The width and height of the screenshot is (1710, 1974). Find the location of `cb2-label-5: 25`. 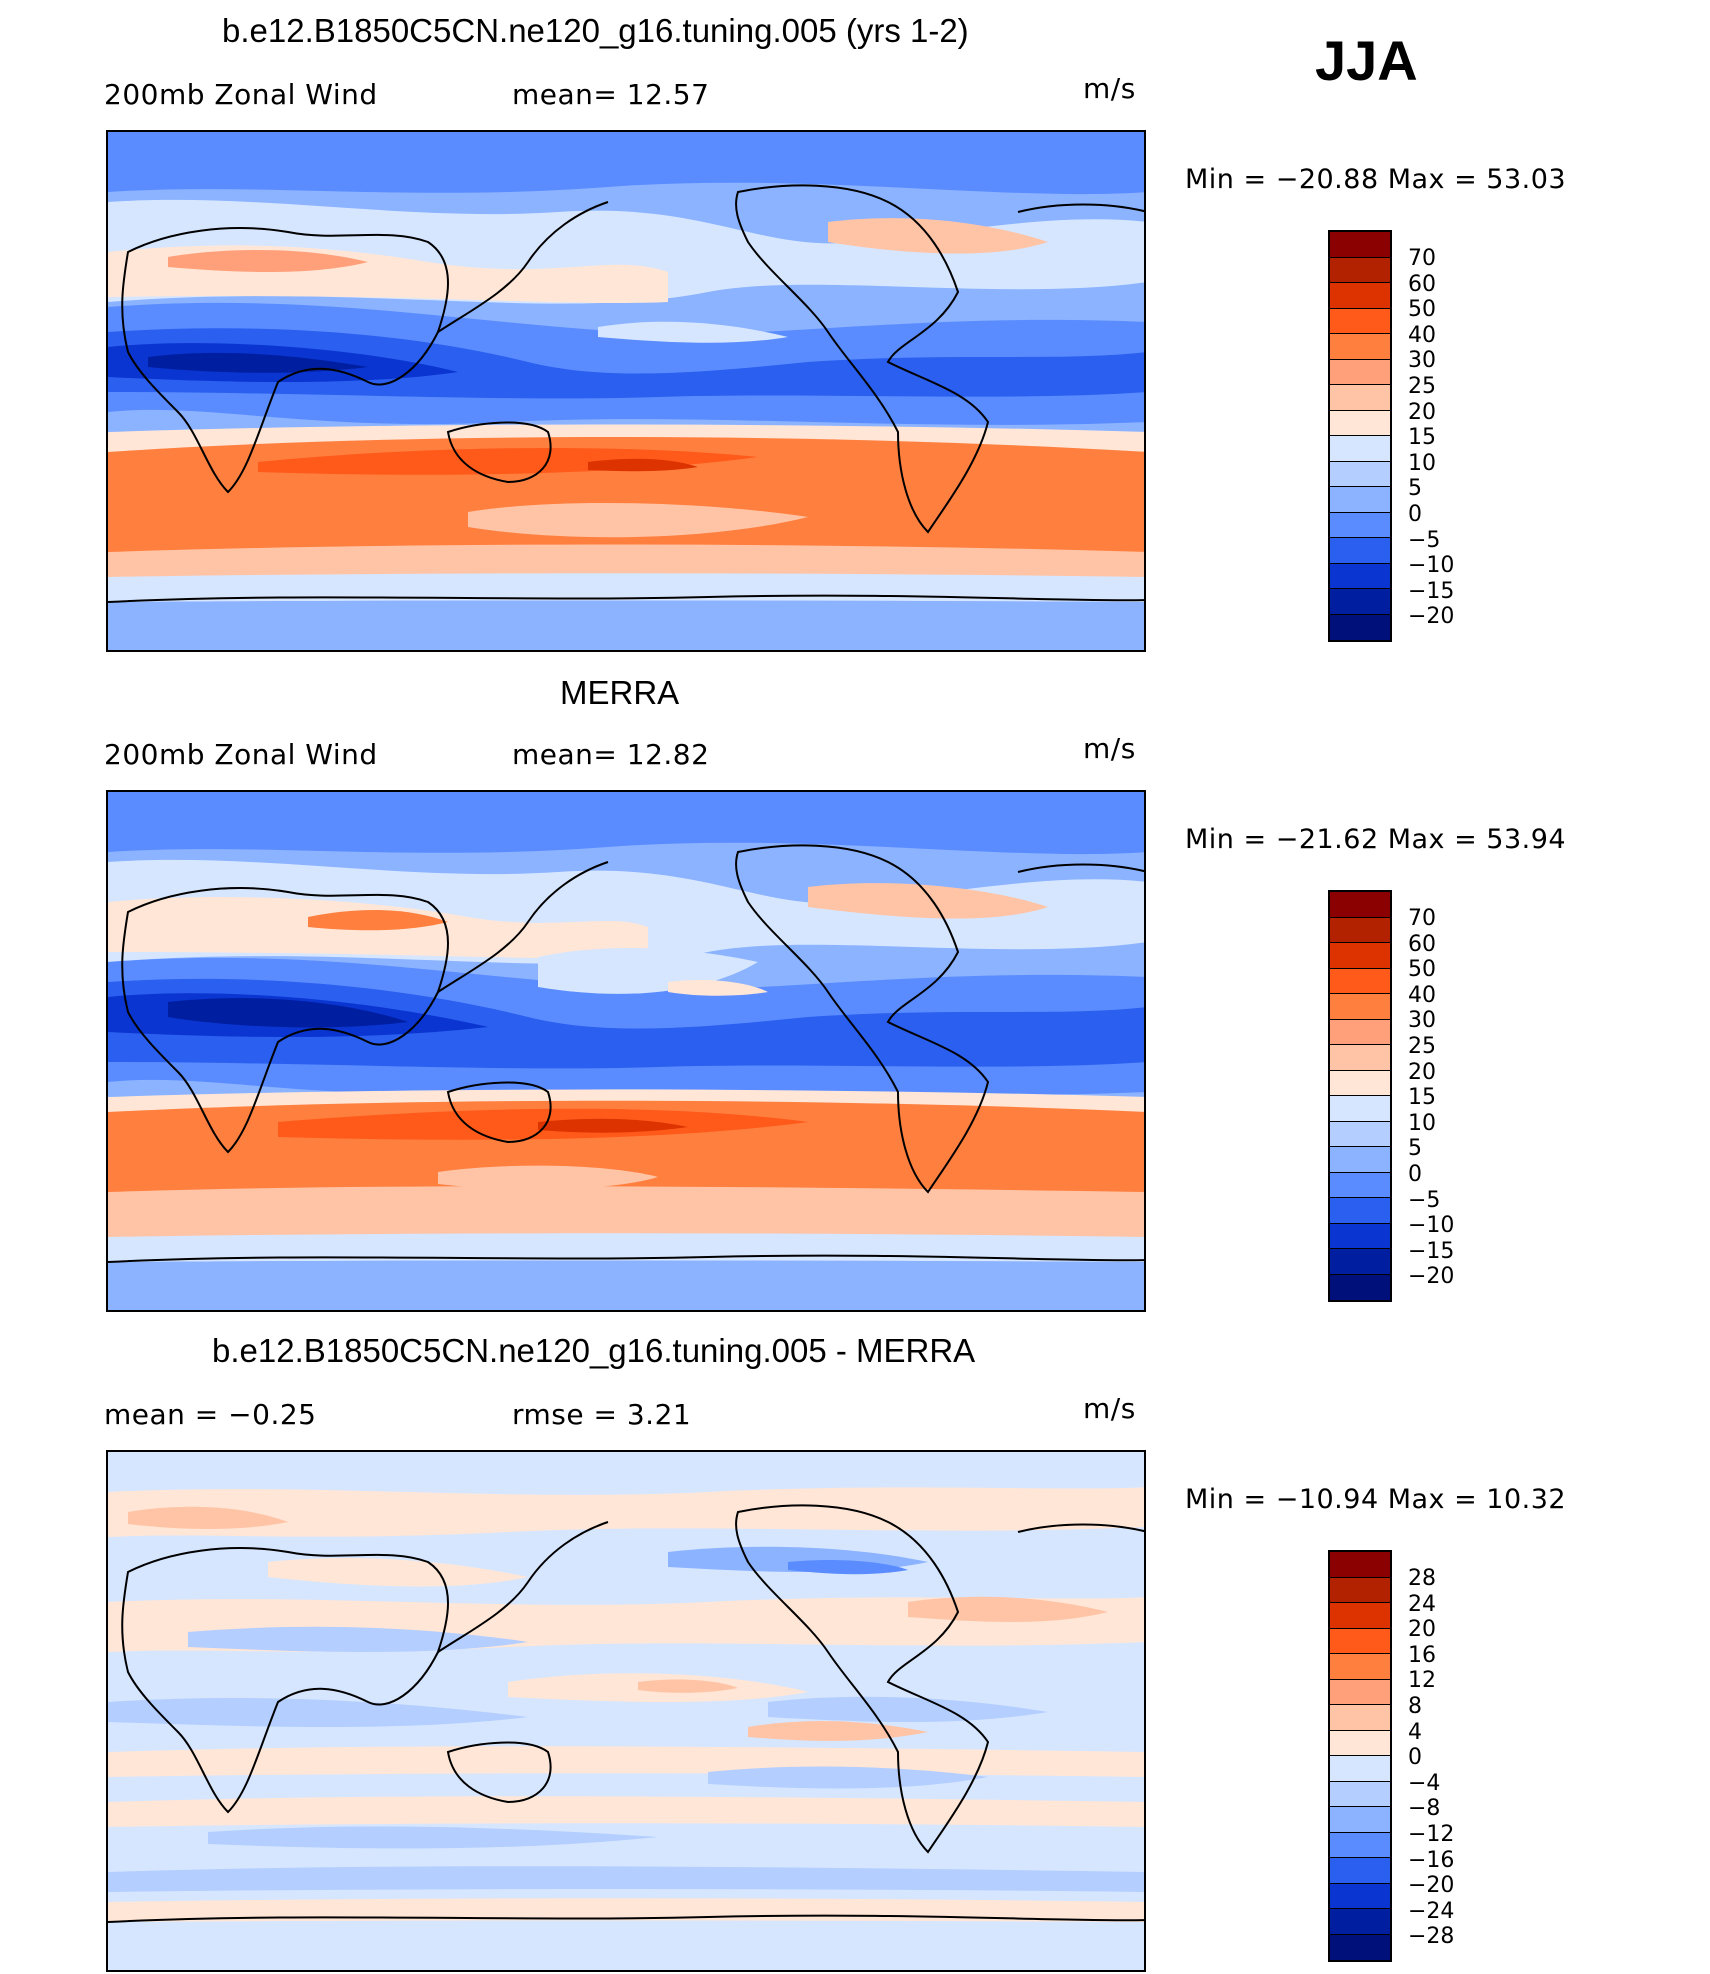

cb2-label-5: 25 is located at coordinates (1422, 1046).